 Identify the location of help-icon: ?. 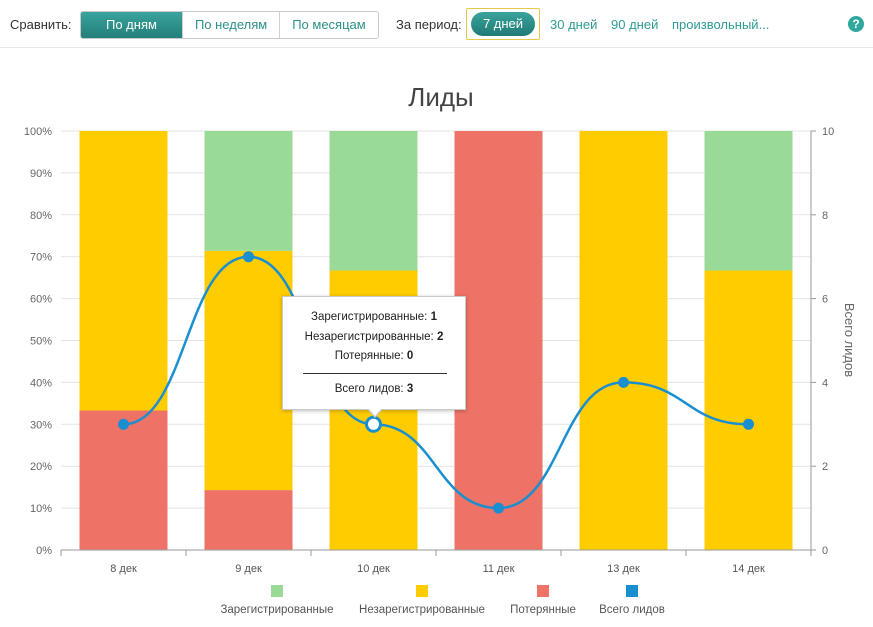
(856, 24).